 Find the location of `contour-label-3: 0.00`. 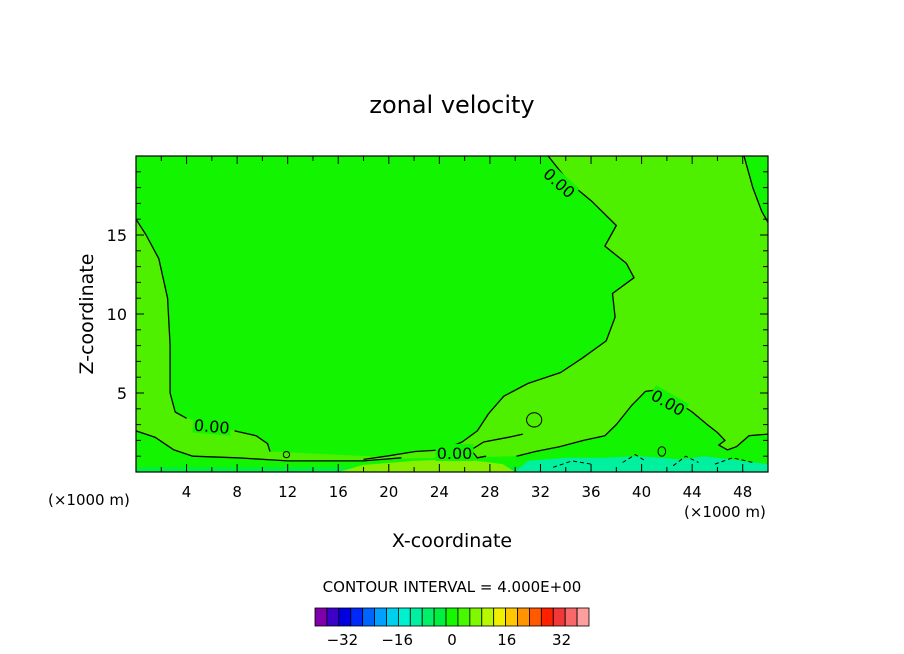

contour-label-3: 0.00 is located at coordinates (455, 453).